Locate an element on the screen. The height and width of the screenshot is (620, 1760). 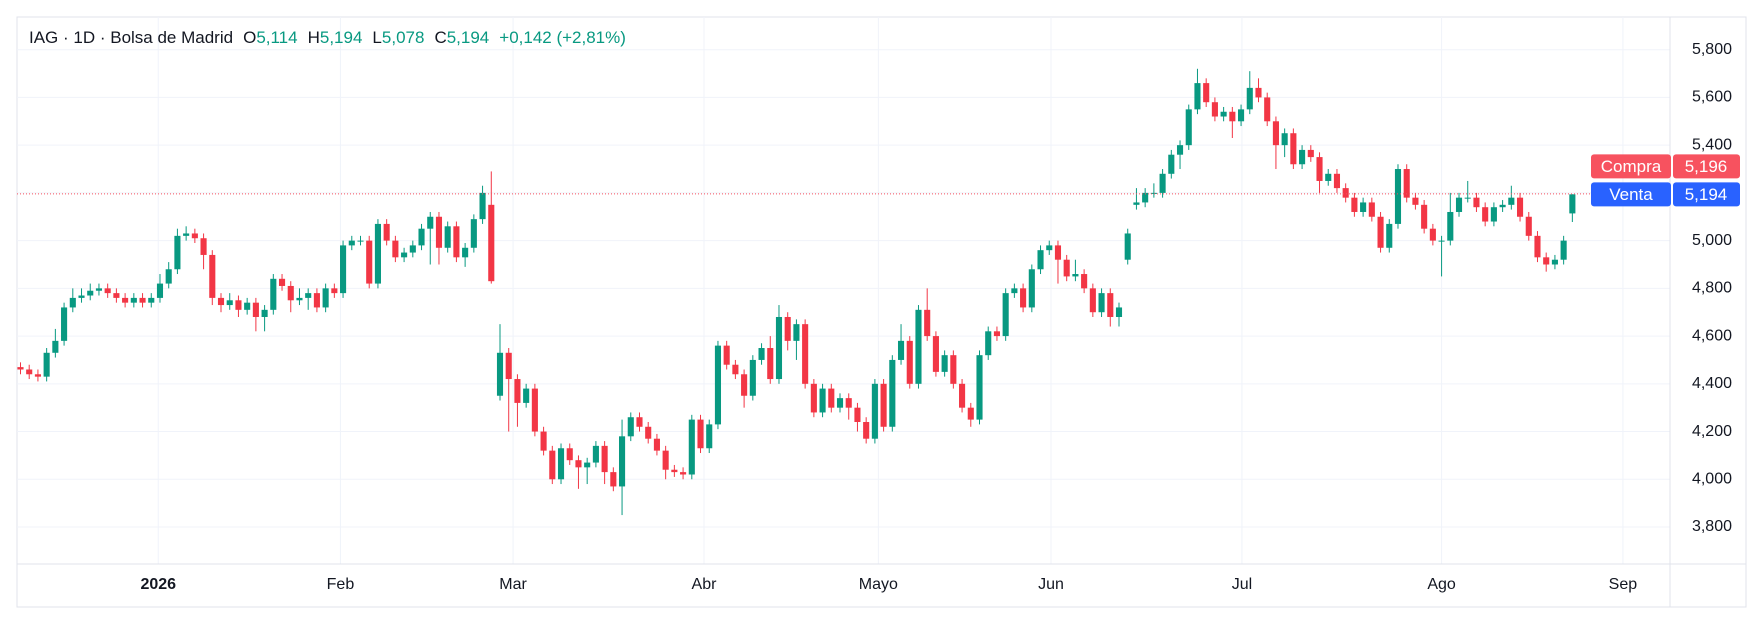
x-tick-label: Sep is located at coordinates (1623, 584).